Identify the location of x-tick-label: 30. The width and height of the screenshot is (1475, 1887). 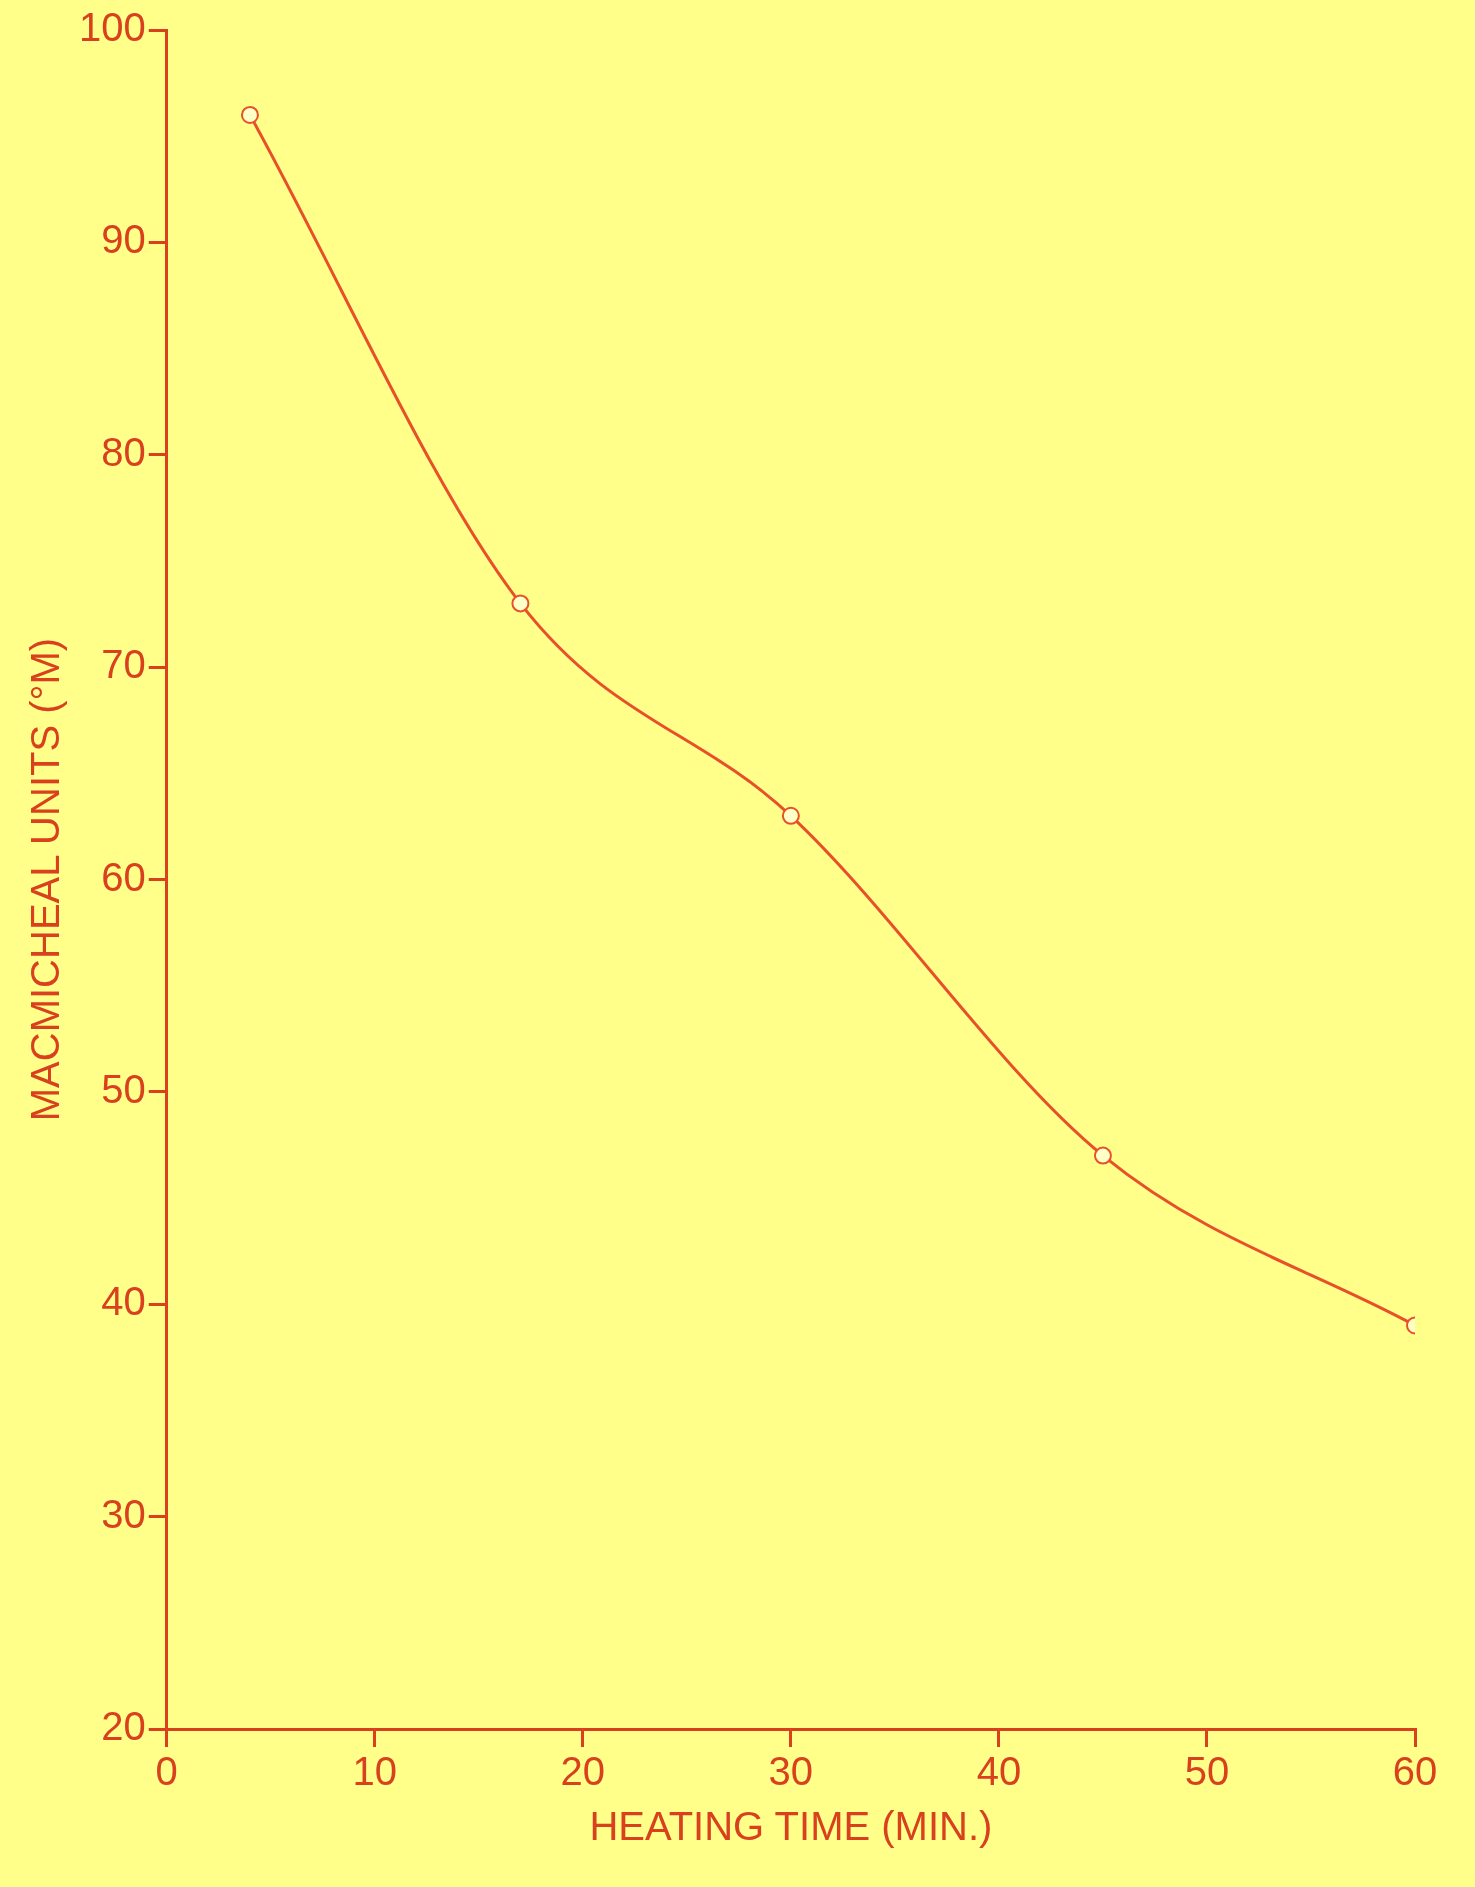
(791, 1771).